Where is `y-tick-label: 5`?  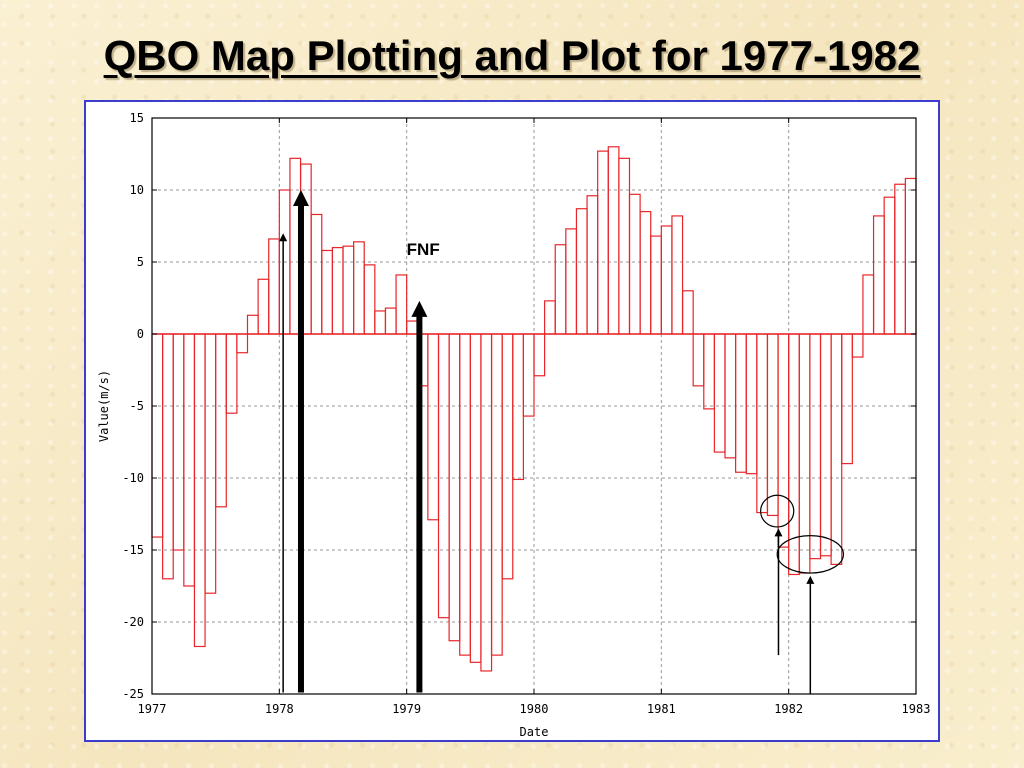 y-tick-label: 5 is located at coordinates (140, 262).